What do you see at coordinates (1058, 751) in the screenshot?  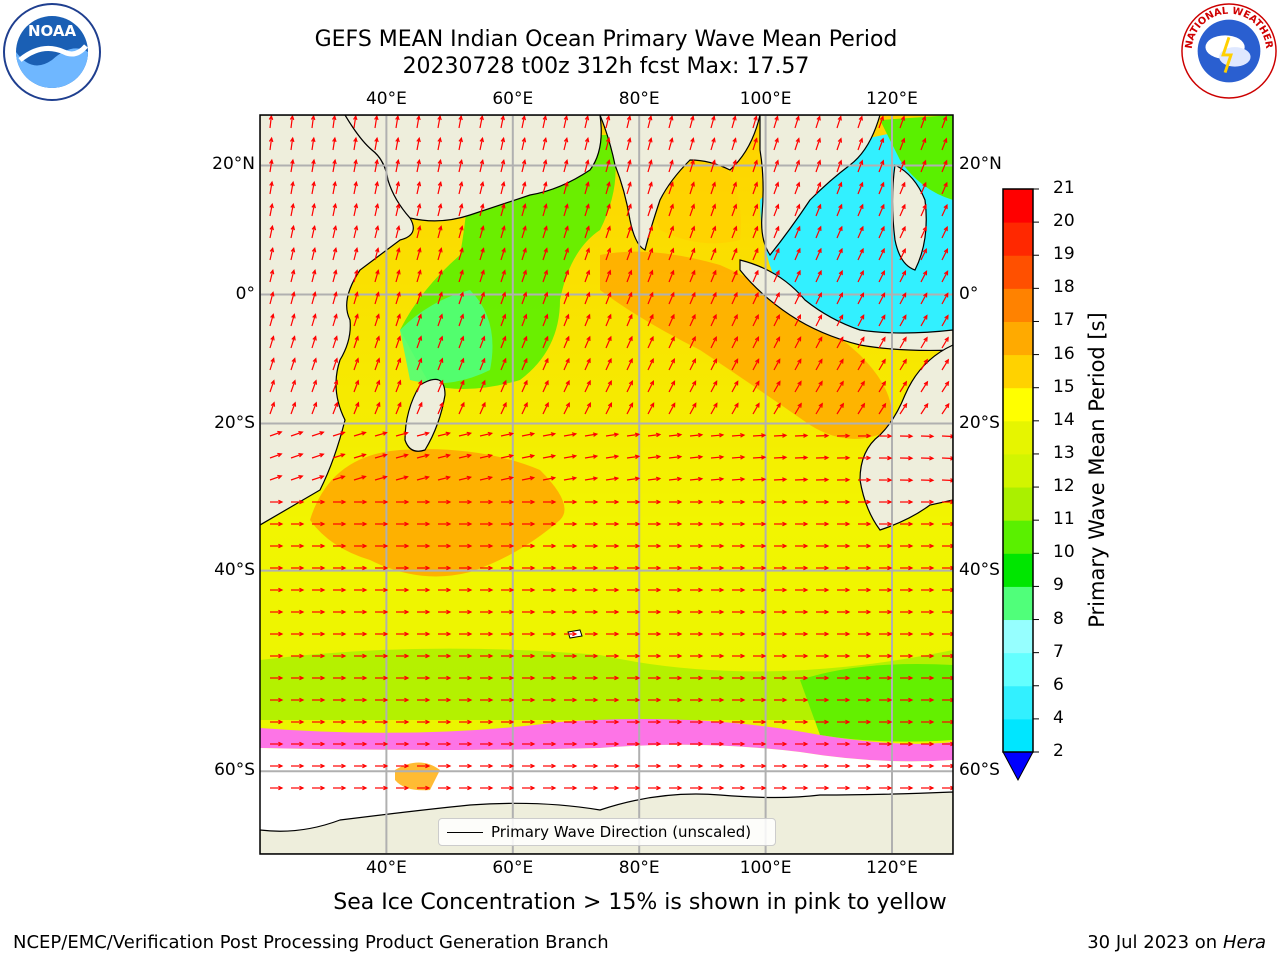 I see `colorbar-tick-label: 2` at bounding box center [1058, 751].